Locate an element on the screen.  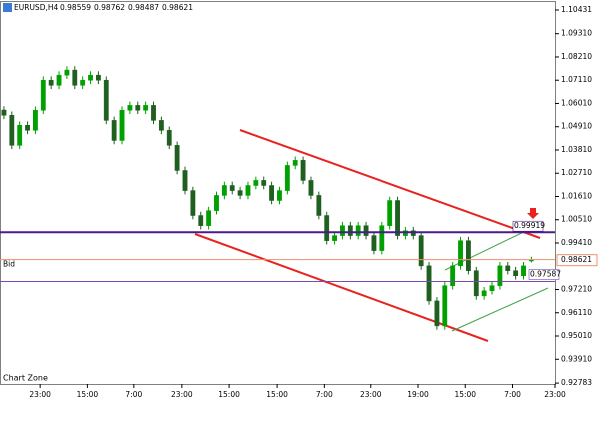
y-tick-label: 0.99410 is located at coordinates (576, 242).